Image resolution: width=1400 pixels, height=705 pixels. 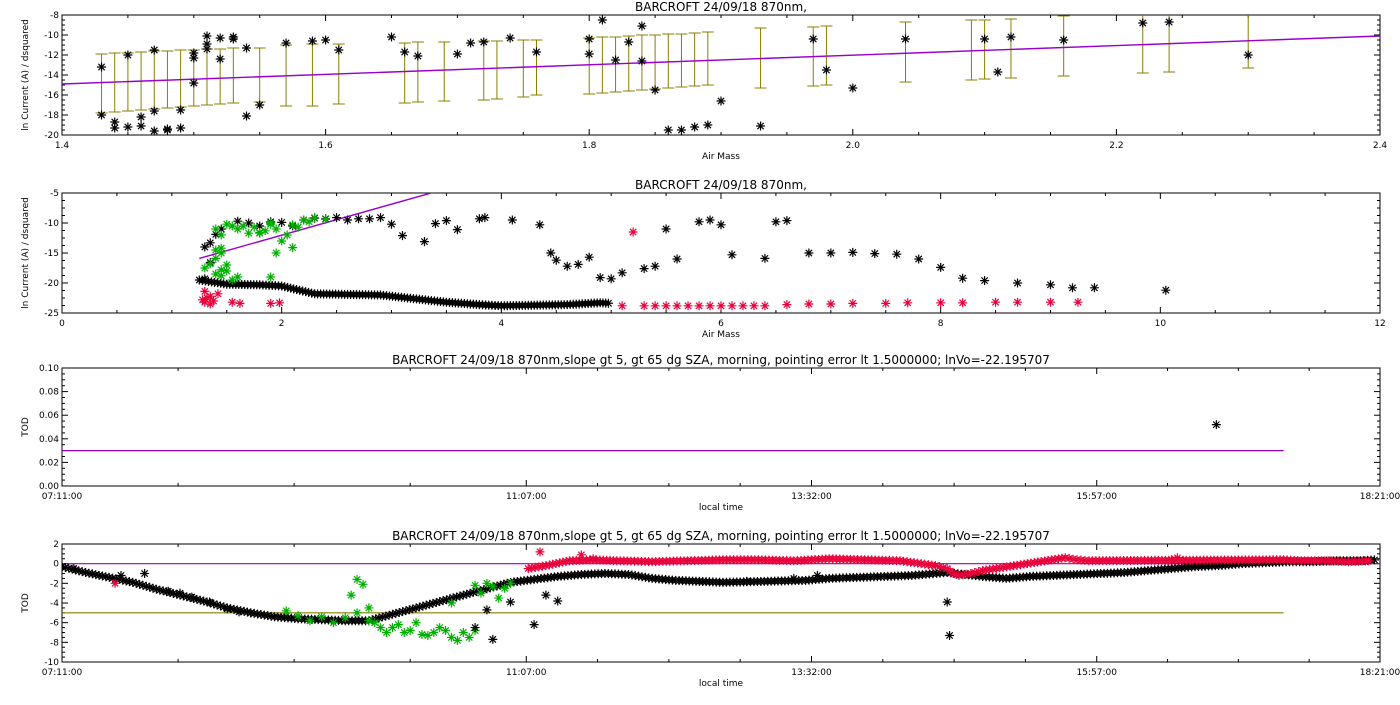 What do you see at coordinates (316, 226) in the screenshot?
I see `fit-line` at bounding box center [316, 226].